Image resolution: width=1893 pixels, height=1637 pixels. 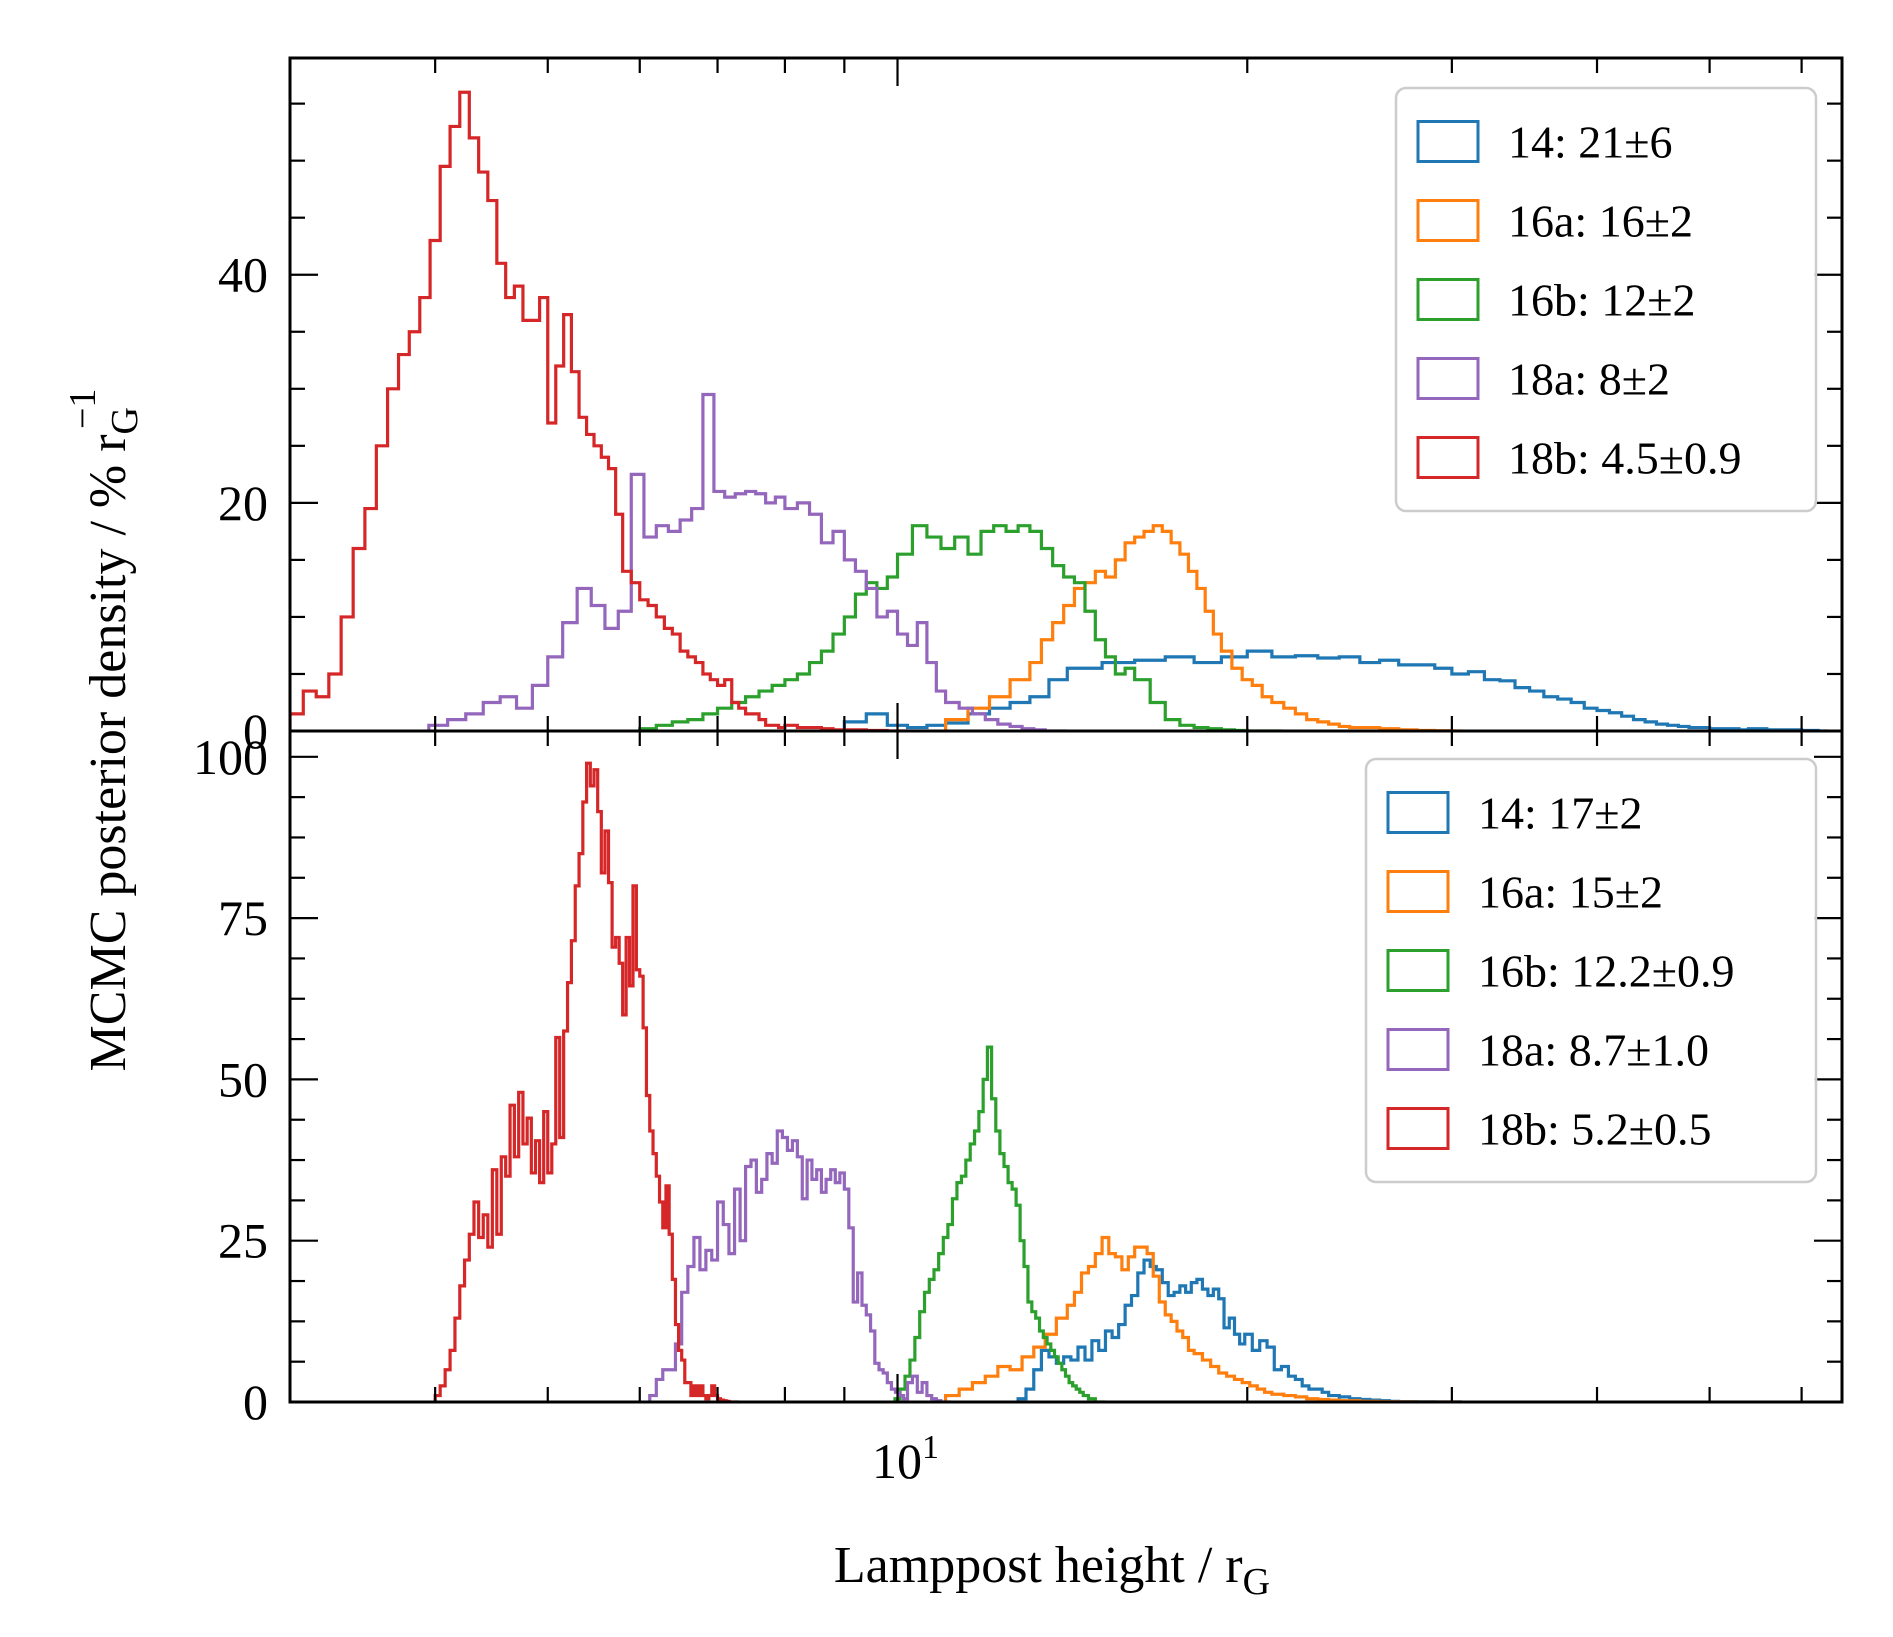 What do you see at coordinates (1625, 458) in the screenshot?
I see `legend-label-18b: 18b: 4.5±0.9` at bounding box center [1625, 458].